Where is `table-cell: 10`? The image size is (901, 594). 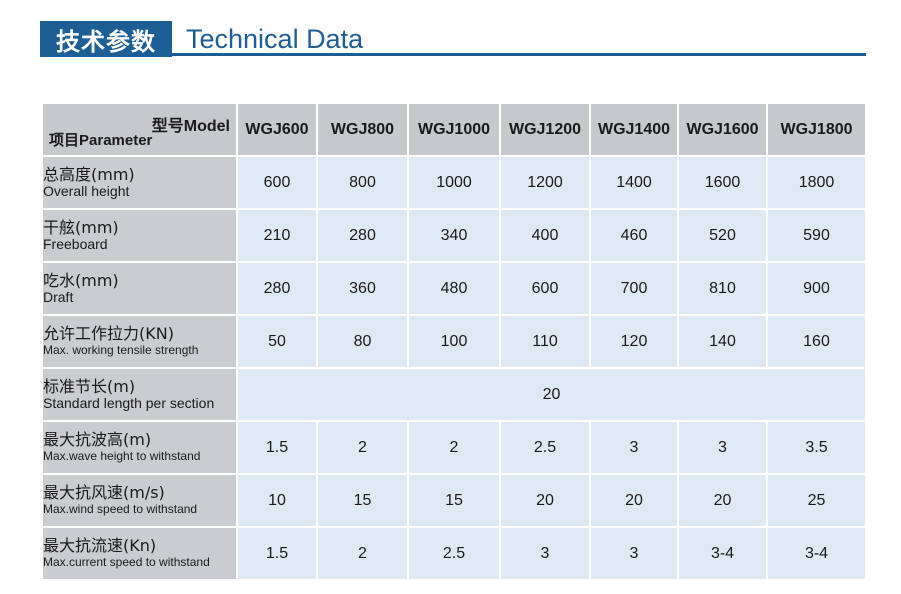 table-cell: 10 is located at coordinates (277, 500).